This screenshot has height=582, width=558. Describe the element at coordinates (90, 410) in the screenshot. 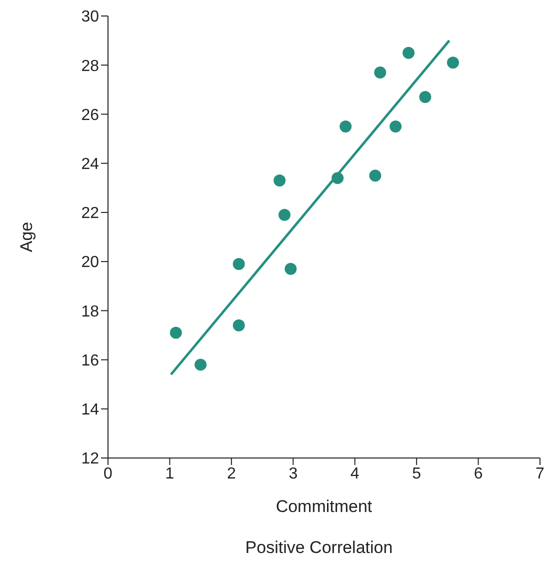

I see `y-tick-label: 14` at that location.